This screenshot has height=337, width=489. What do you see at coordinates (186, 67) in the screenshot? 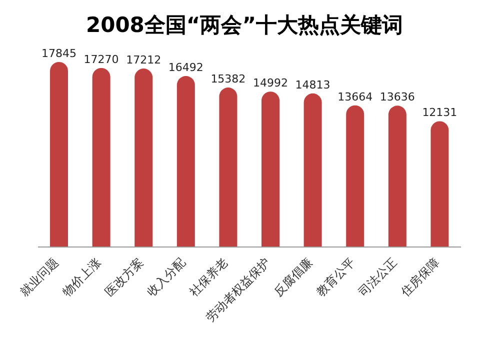
I see `data-label: 16492` at bounding box center [186, 67].